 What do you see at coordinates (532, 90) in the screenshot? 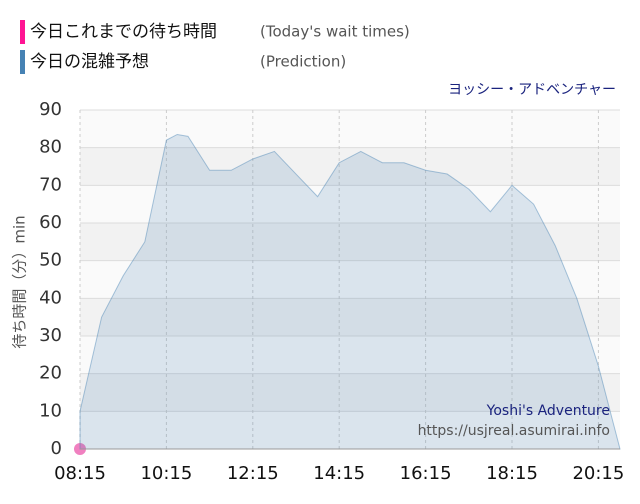
I see `attraction-name: ヨッシー・アドベンチャー` at bounding box center [532, 90].